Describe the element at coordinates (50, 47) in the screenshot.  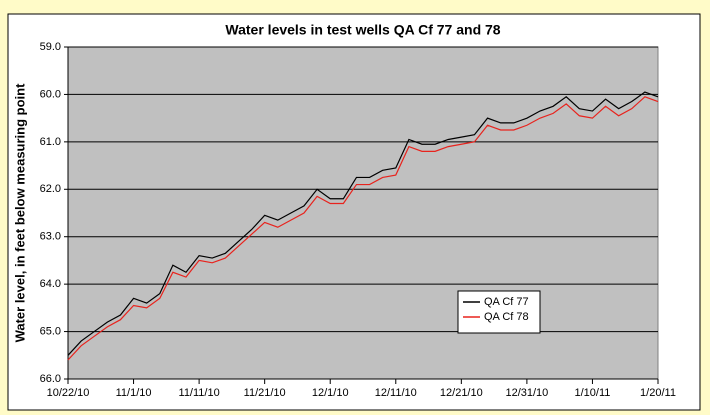
I see `y-tick-label: 59.0` at that location.